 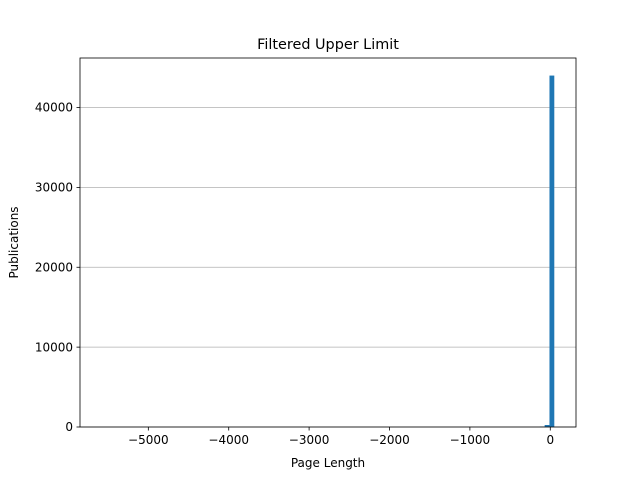 What do you see at coordinates (54, 267) in the screenshot?
I see `y-tick-label: 20000` at bounding box center [54, 267].